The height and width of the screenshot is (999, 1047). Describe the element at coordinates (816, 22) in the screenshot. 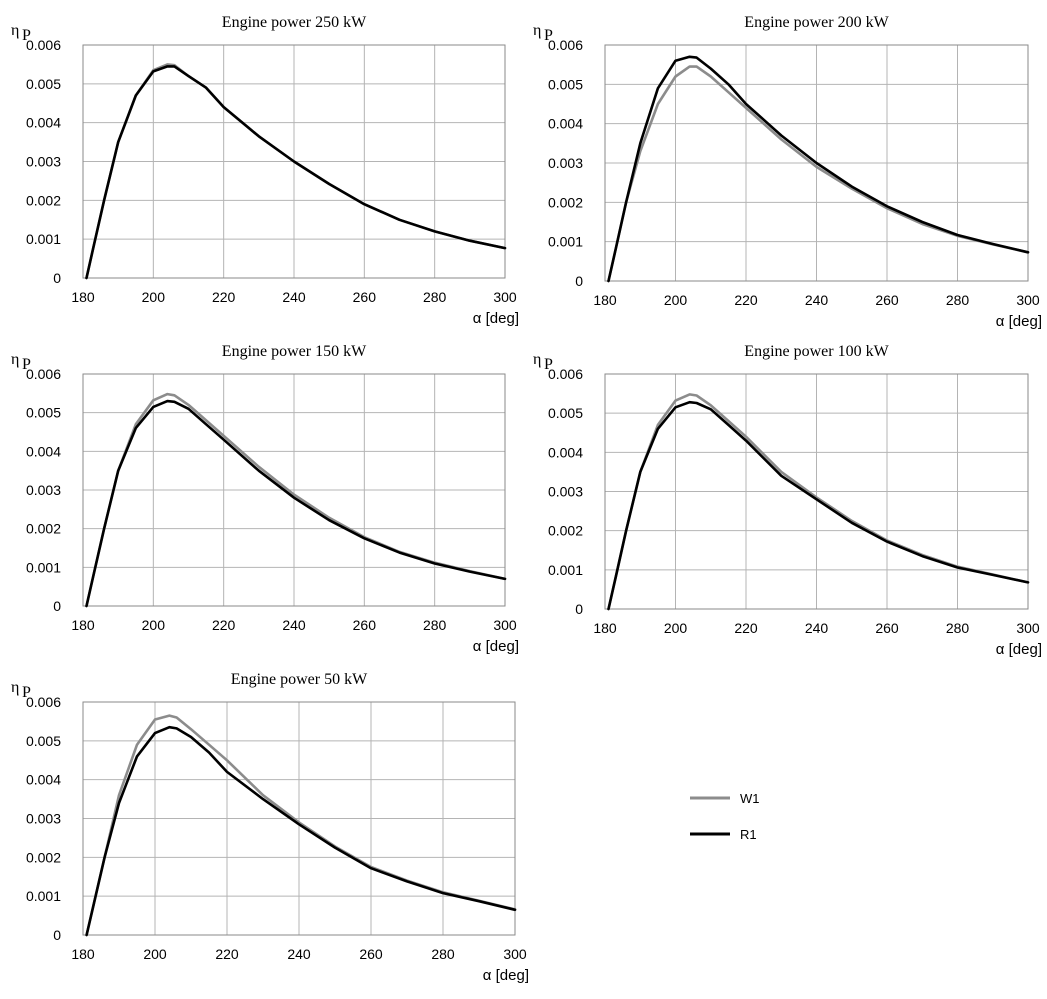

I see `chart-title: Engine power 200 kW` at that location.